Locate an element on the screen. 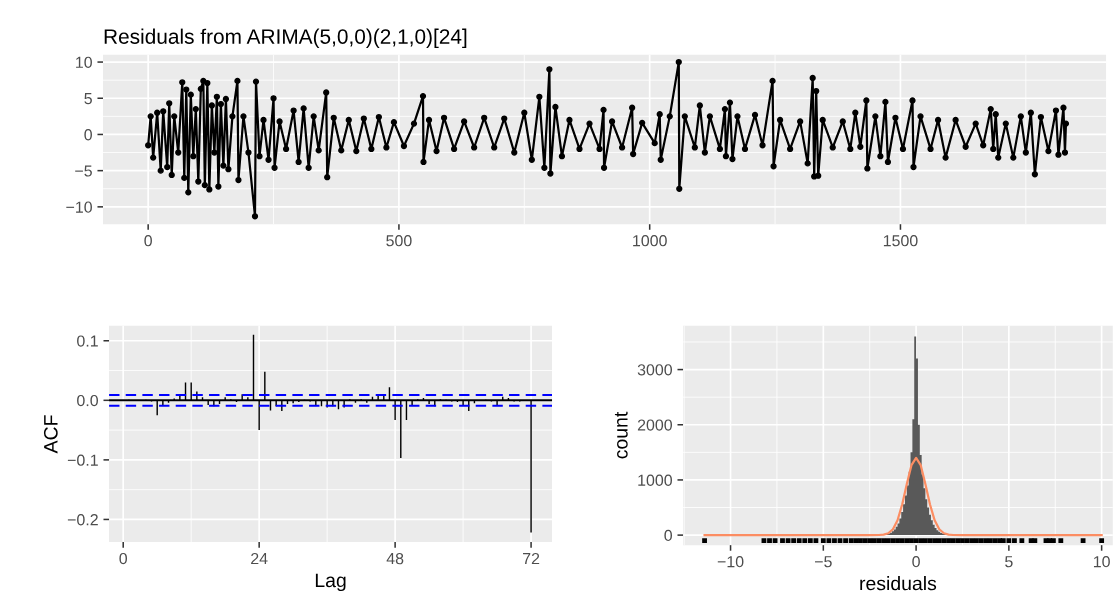 This screenshot has height=616, width=1115. y-axis-title: ACF is located at coordinates (50, 434).